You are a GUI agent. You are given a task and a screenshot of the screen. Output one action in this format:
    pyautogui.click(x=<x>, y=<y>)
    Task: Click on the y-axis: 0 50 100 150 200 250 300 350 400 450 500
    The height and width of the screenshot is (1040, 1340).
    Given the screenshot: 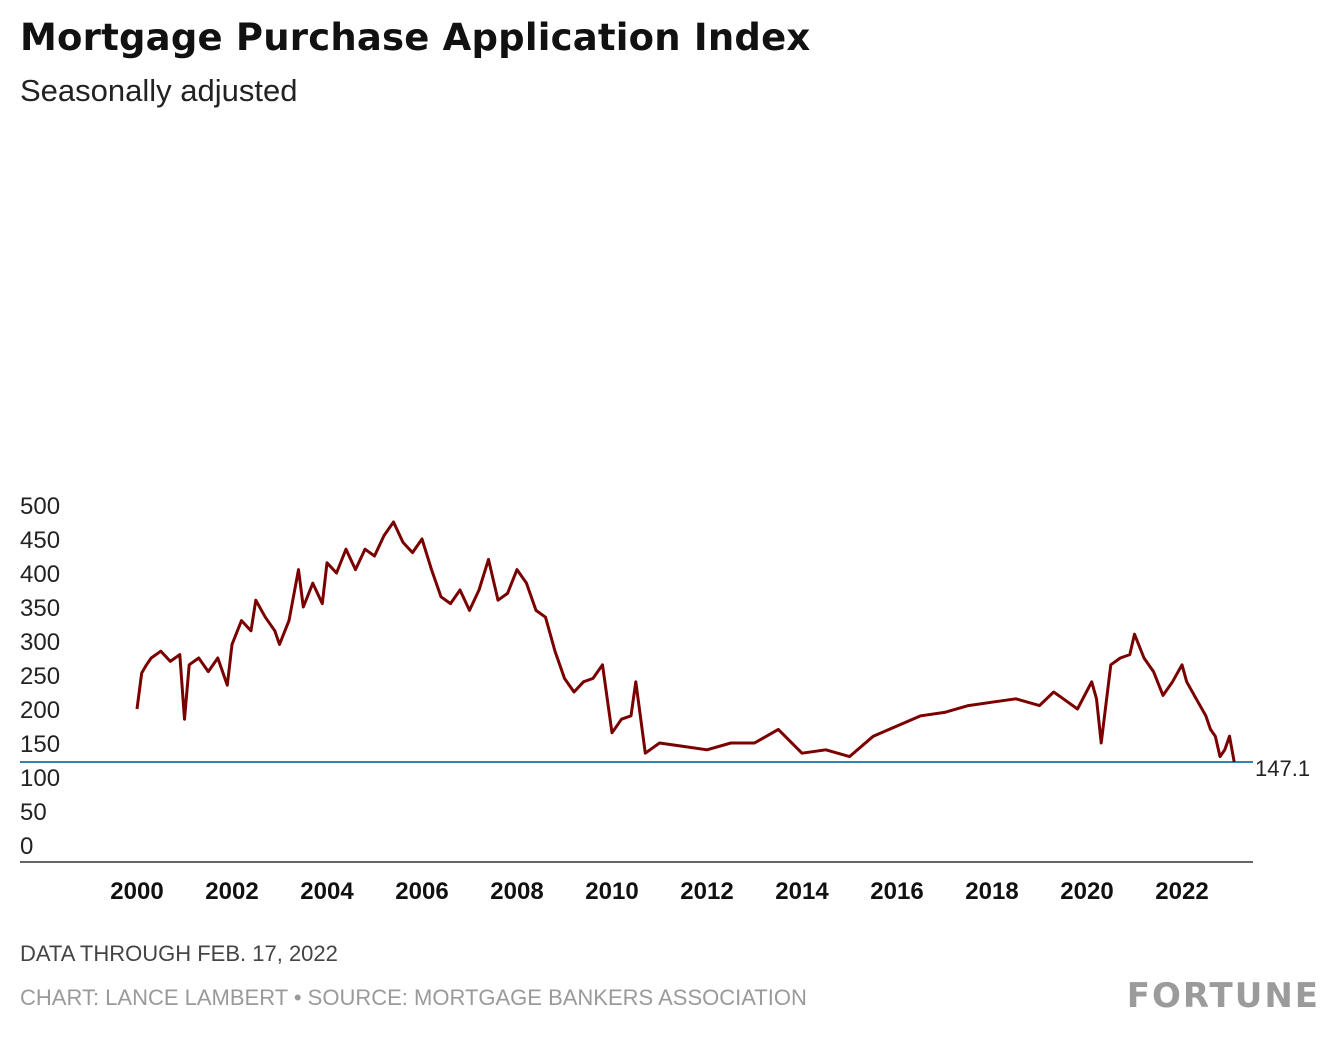 What is the action you would take?
    pyautogui.click(x=40, y=676)
    